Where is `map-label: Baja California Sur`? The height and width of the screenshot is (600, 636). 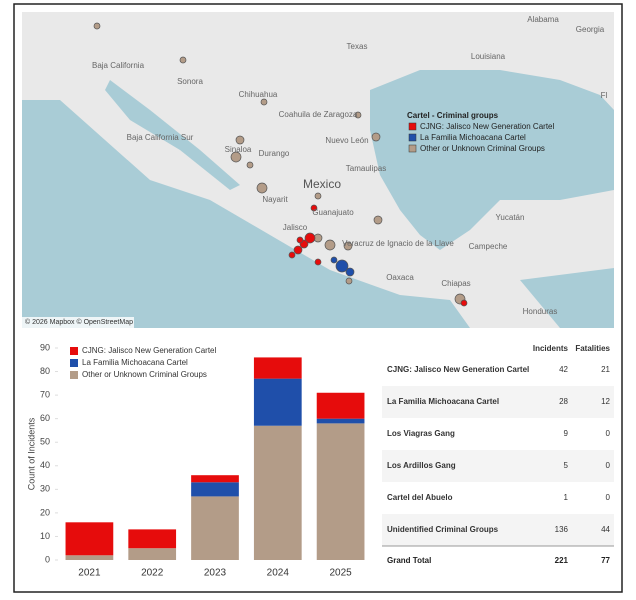 map-label: Baja California Sur is located at coordinates (160, 137).